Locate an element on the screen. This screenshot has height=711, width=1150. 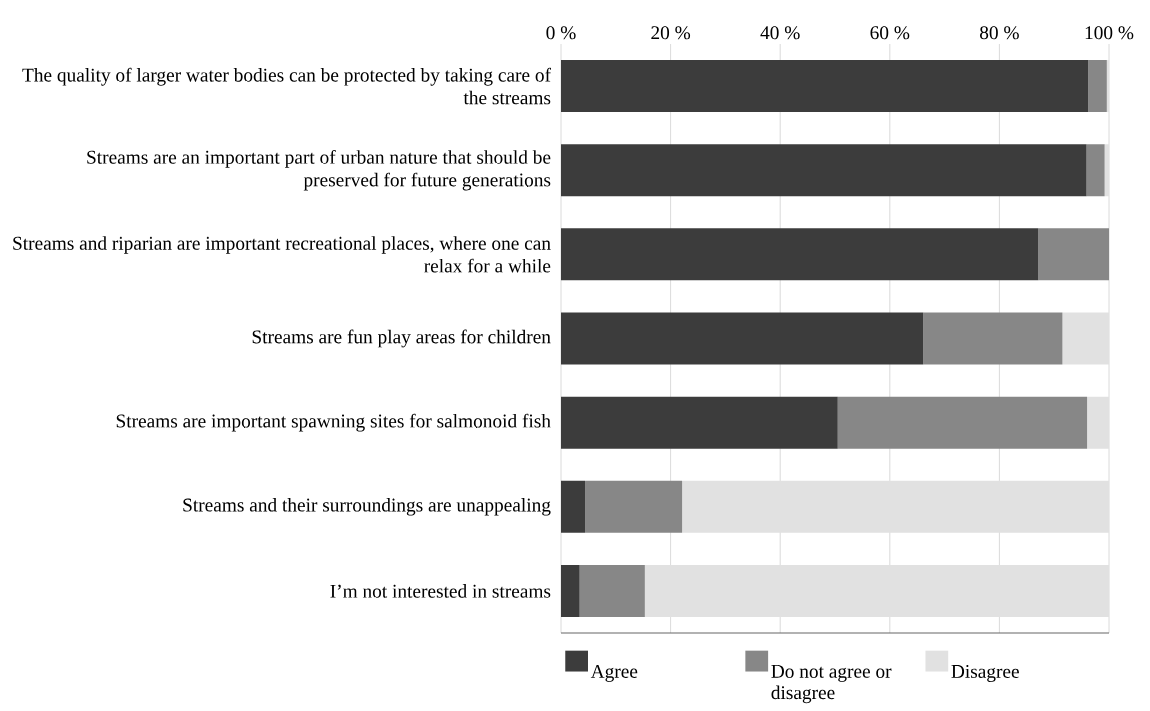
legend-label: Disagree is located at coordinates (985, 673).